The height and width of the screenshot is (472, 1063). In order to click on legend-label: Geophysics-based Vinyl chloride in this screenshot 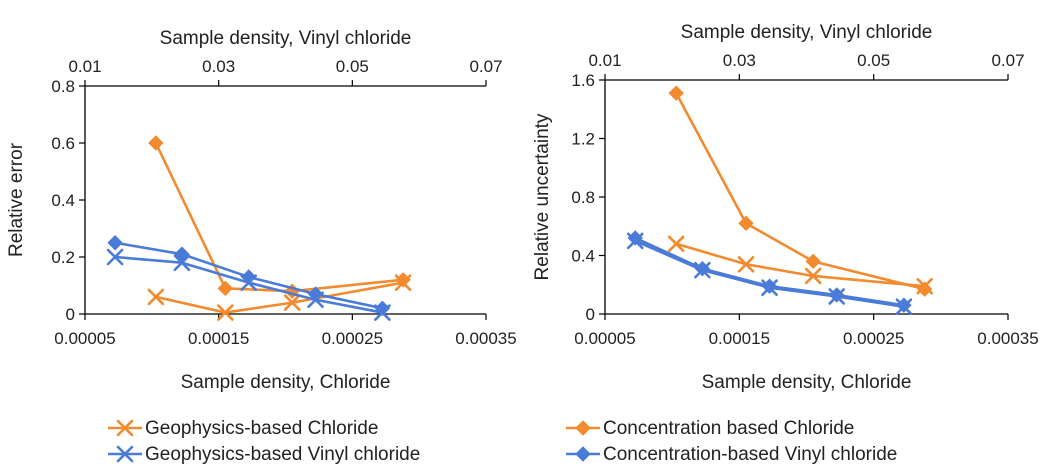, I will do `click(282, 454)`.